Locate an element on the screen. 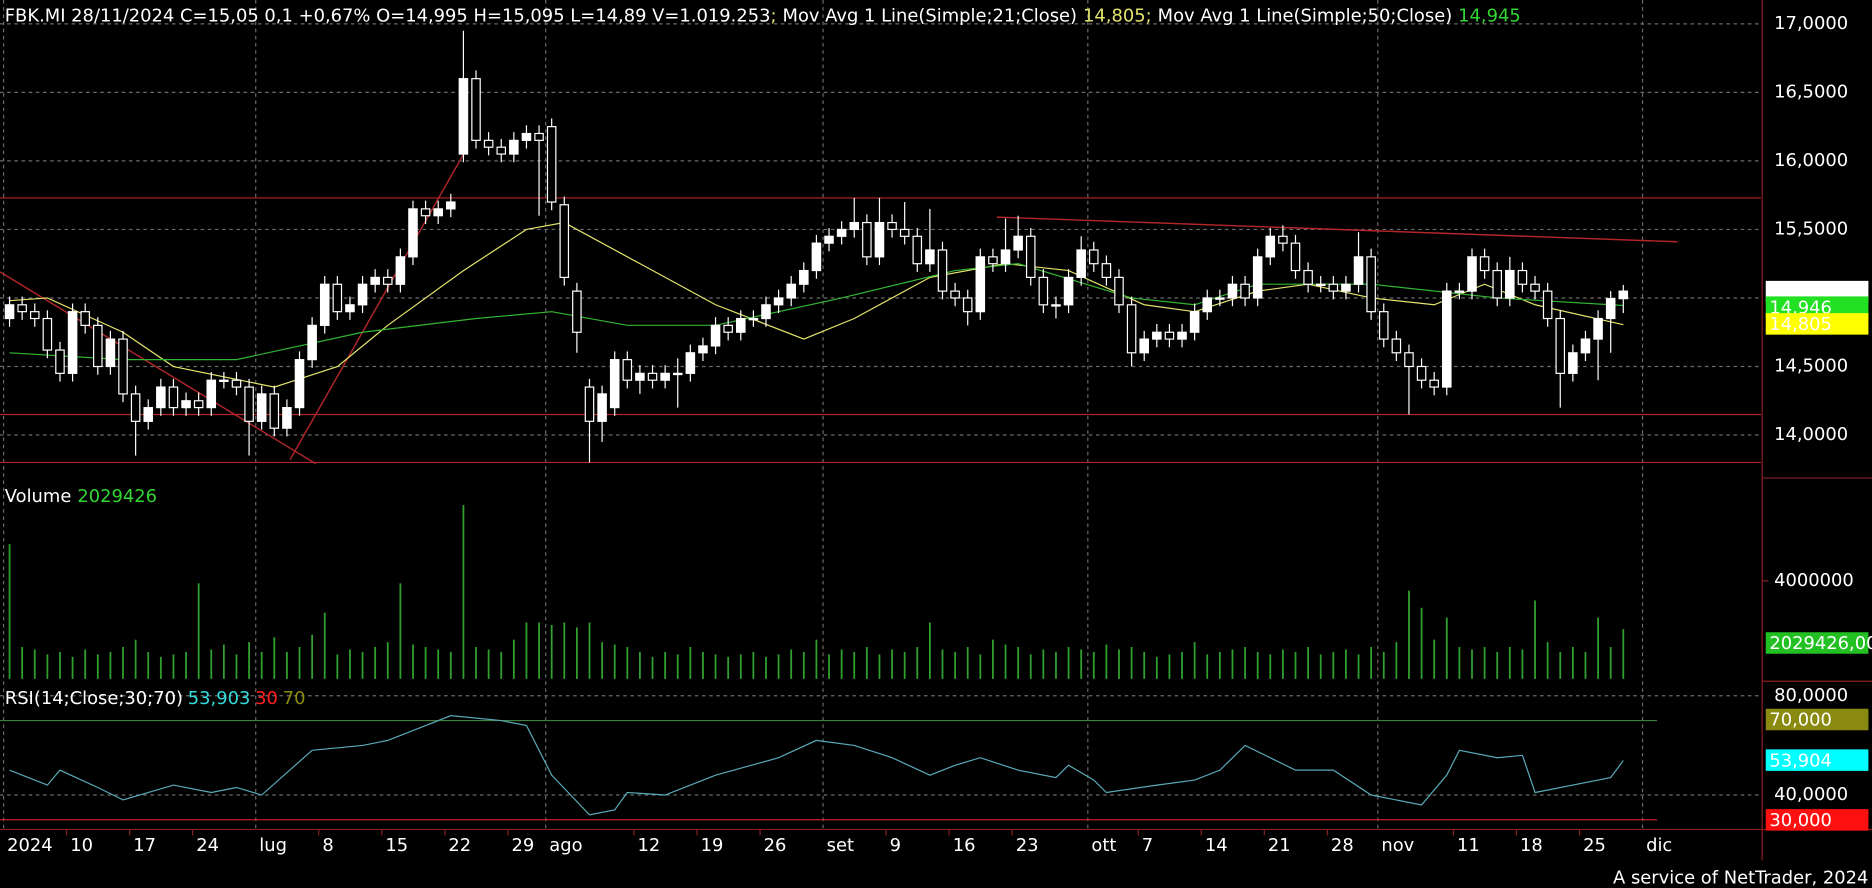 The width and height of the screenshot is (1872, 888). ma50-value: 14,945 is located at coordinates (1489, 16).